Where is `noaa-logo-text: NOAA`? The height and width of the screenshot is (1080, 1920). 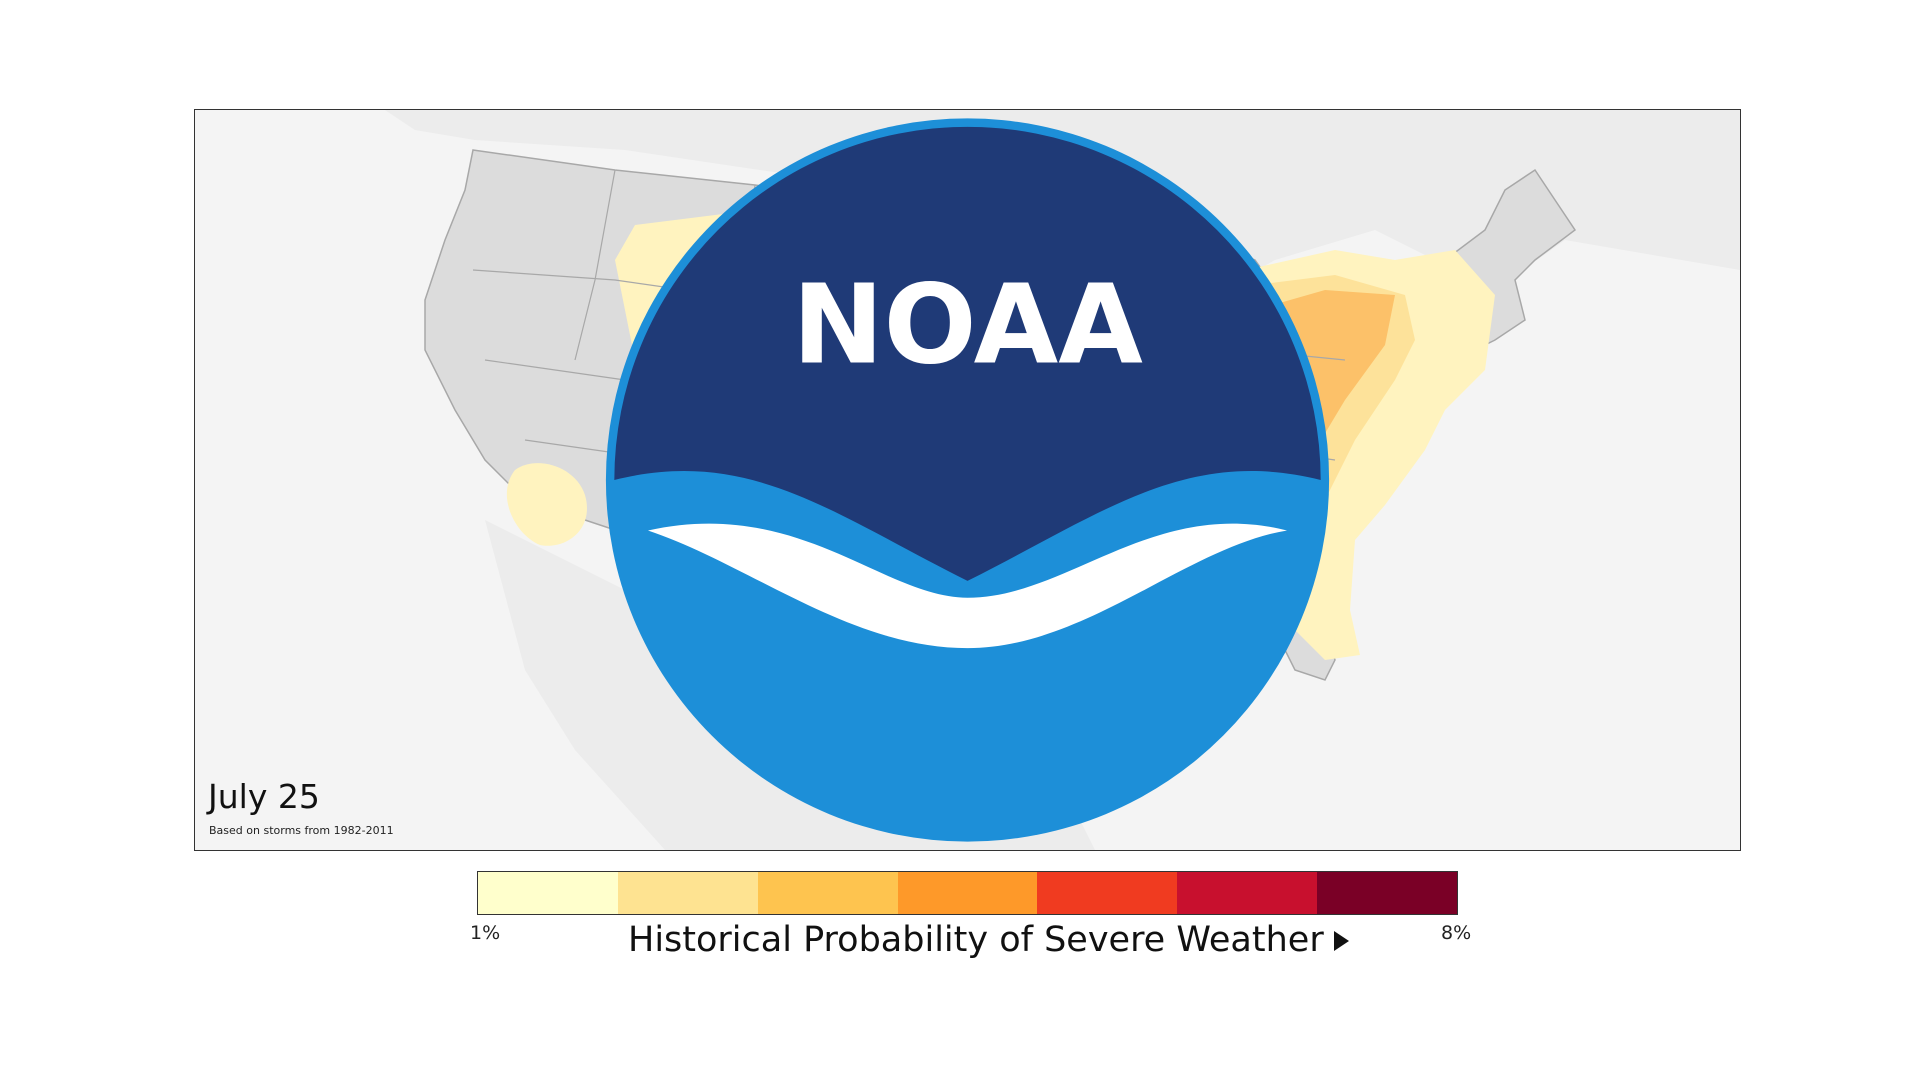
noaa-logo-text: NOAA is located at coordinates (967, 324).